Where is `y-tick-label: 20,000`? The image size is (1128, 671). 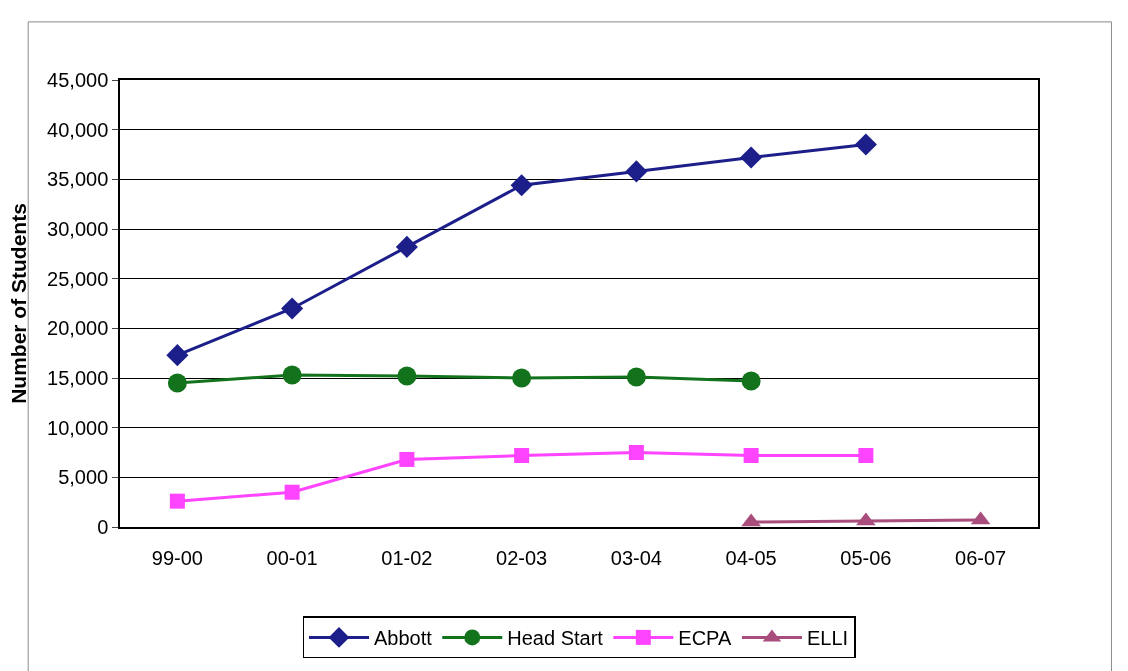 y-tick-label: 20,000 is located at coordinates (78, 328).